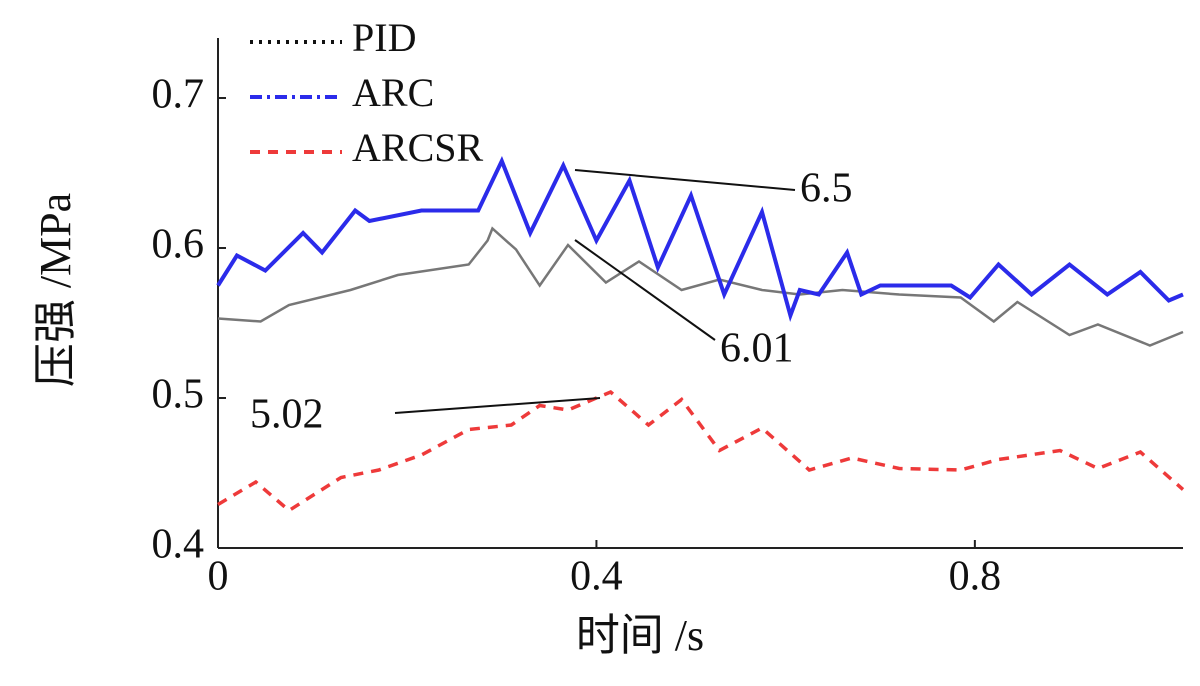 This screenshot has height=686, width=1200. Describe the element at coordinates (178, 245) in the screenshot. I see `y-tick-label: 0.6` at that location.